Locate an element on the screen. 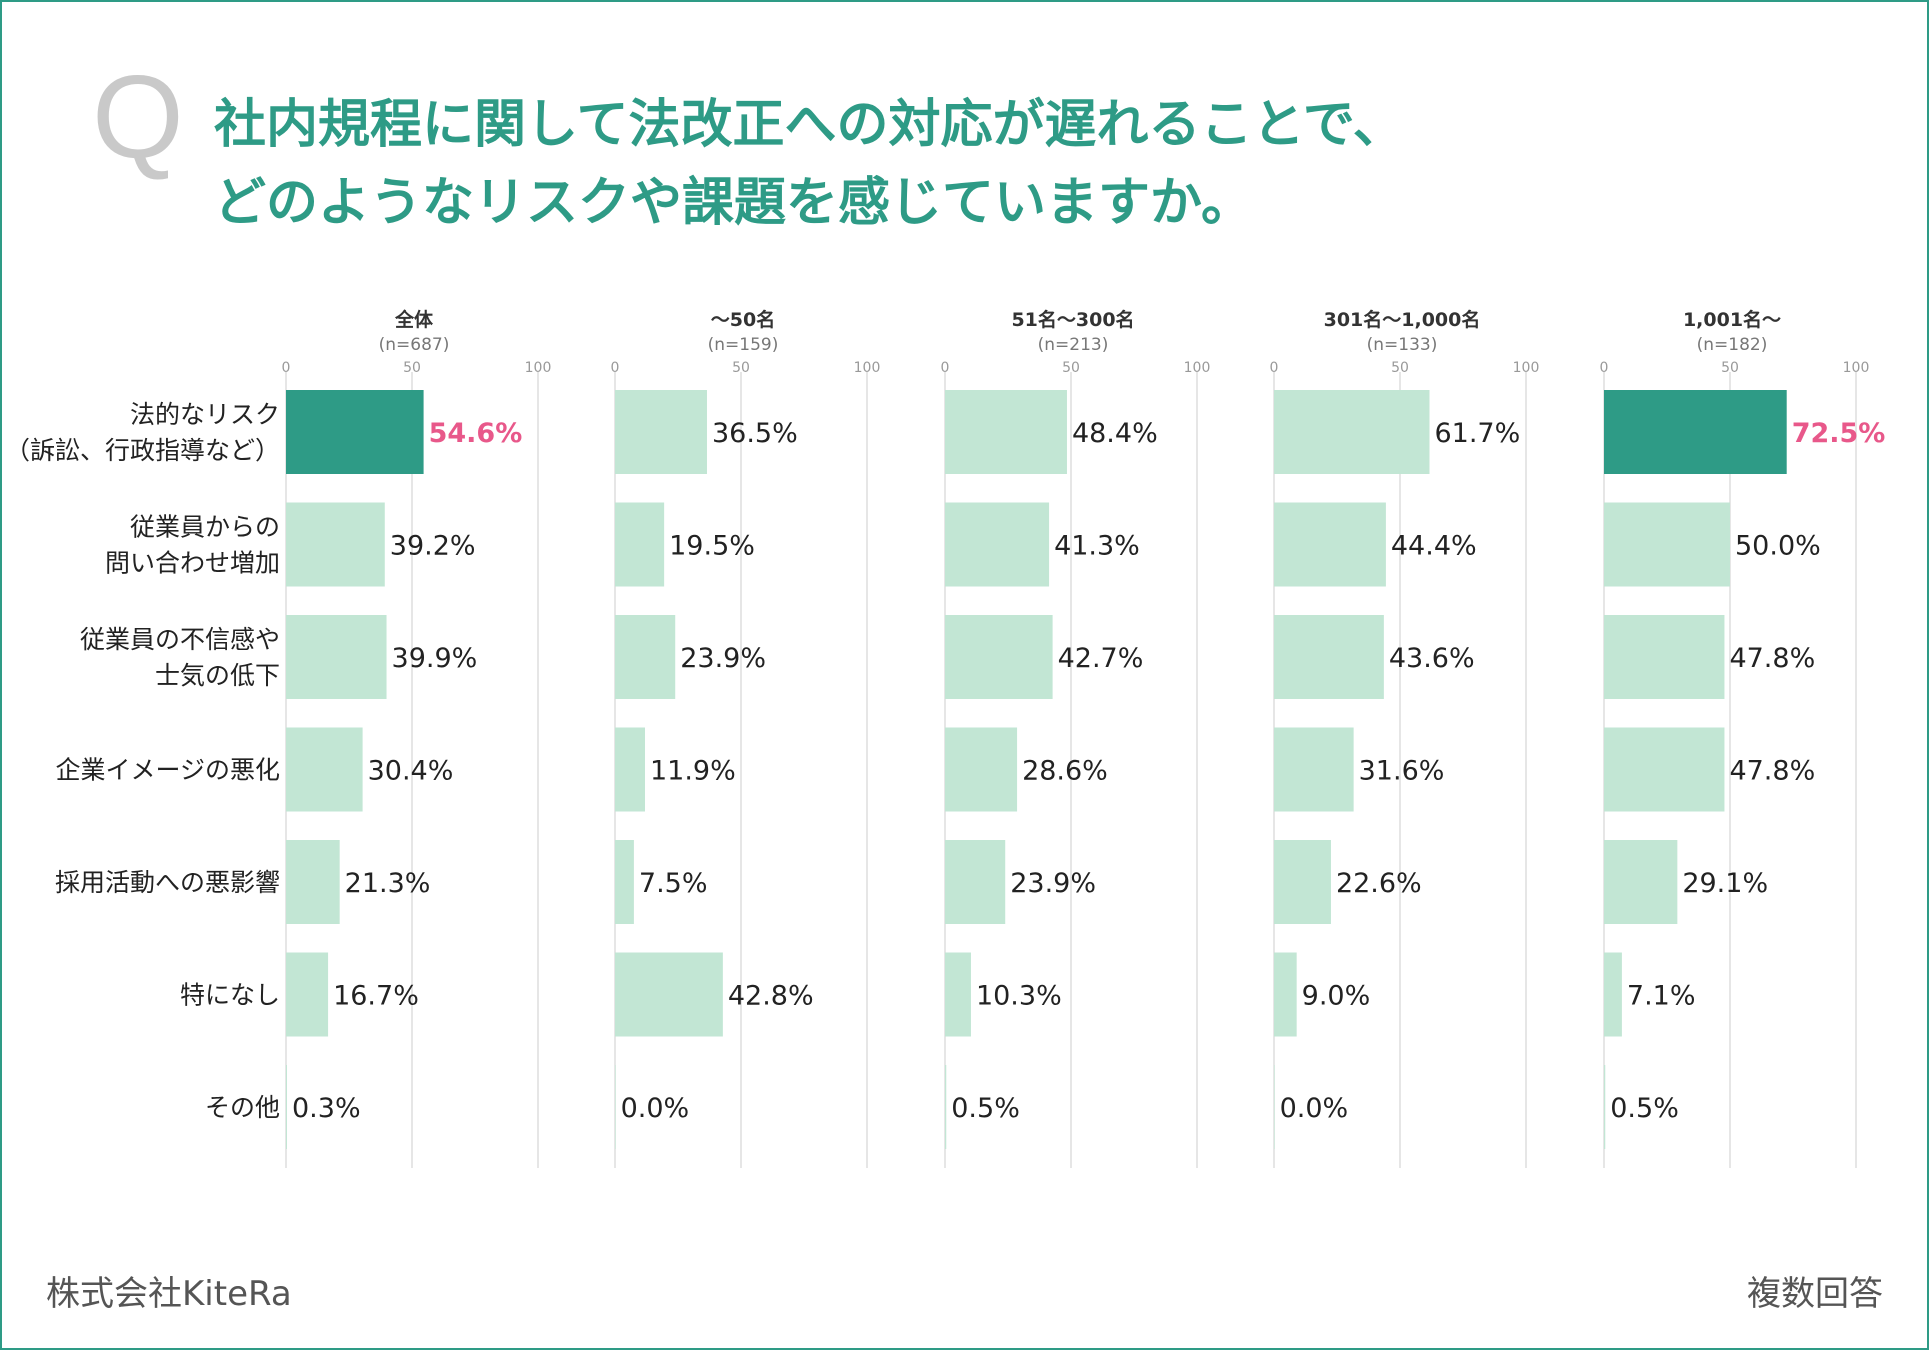 This screenshot has height=1350, width=1929. panel-header: 全体 is located at coordinates (414, 319).